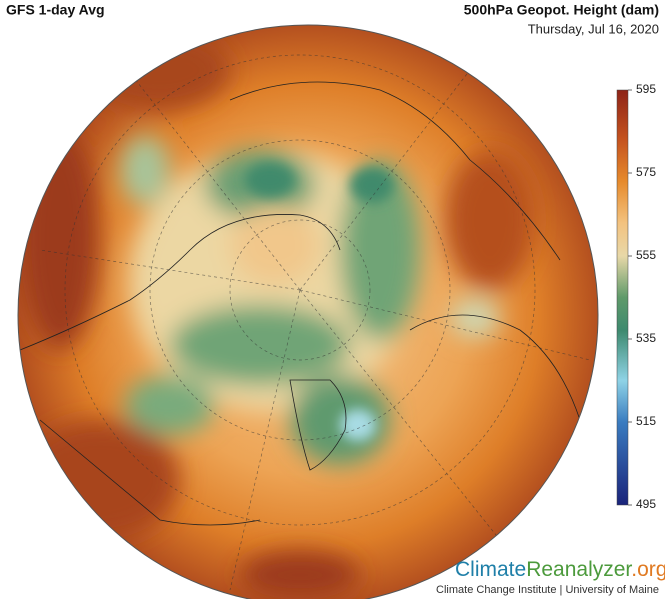 This screenshot has width=665, height=599. I want to click on date-label: Thursday, Jul 16, 2020, so click(593, 28).